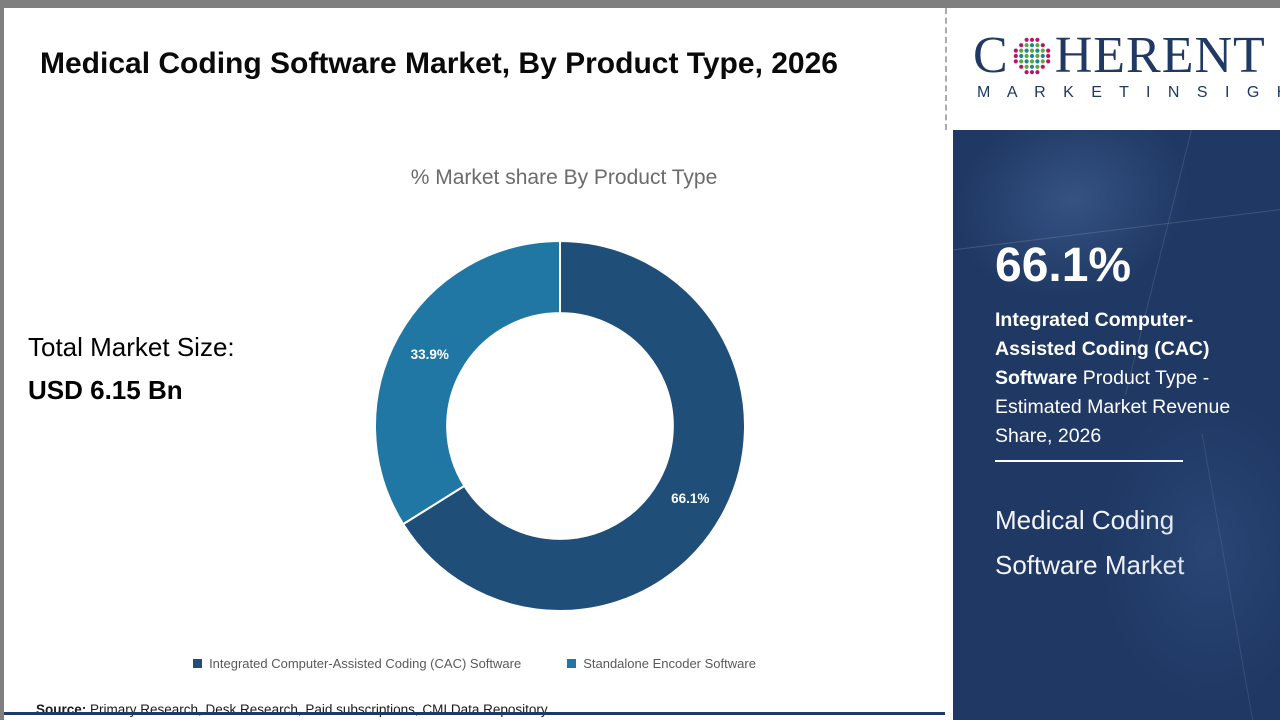  Describe the element at coordinates (1160, 55) in the screenshot. I see `logo-letters-rest: HERENT` at that location.